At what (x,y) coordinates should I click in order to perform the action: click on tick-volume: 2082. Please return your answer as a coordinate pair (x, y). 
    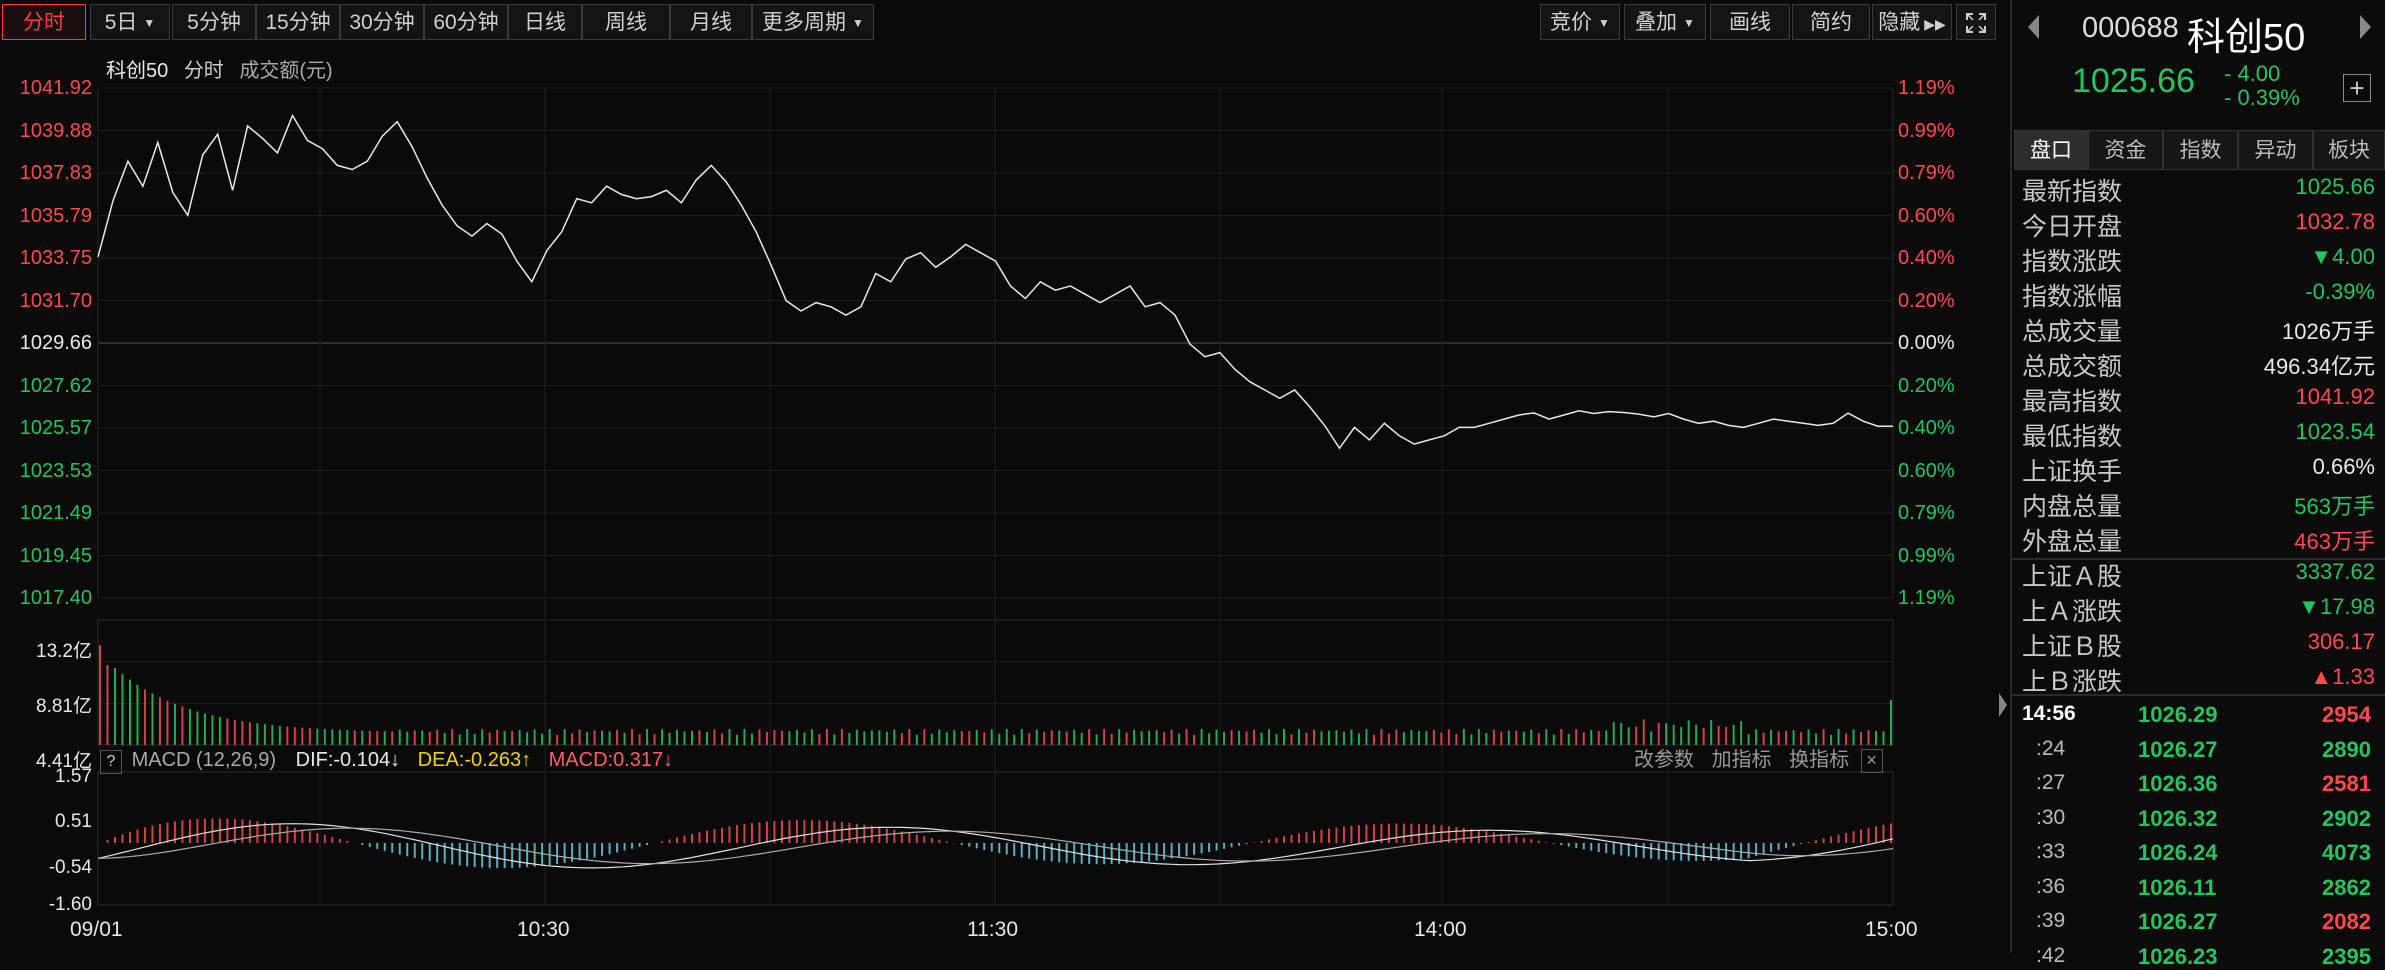
    Looking at the image, I should click on (2346, 921).